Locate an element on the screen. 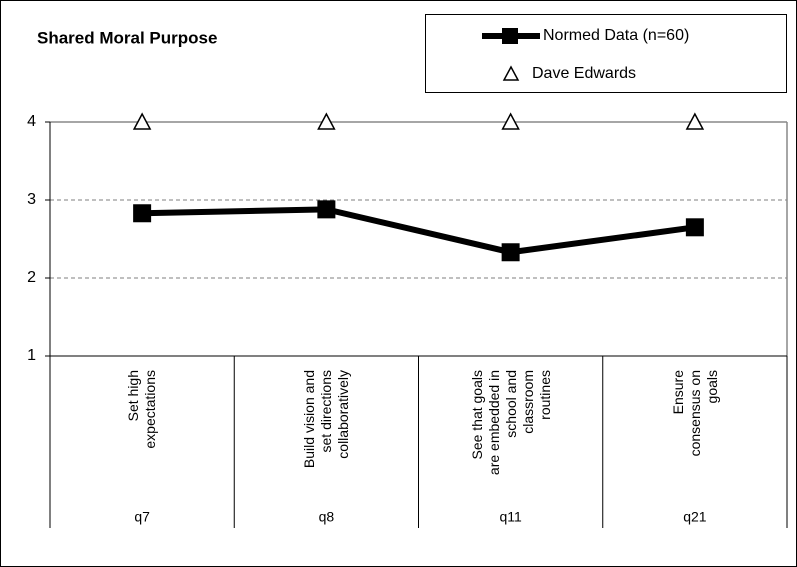  series-line is located at coordinates (419, 231).